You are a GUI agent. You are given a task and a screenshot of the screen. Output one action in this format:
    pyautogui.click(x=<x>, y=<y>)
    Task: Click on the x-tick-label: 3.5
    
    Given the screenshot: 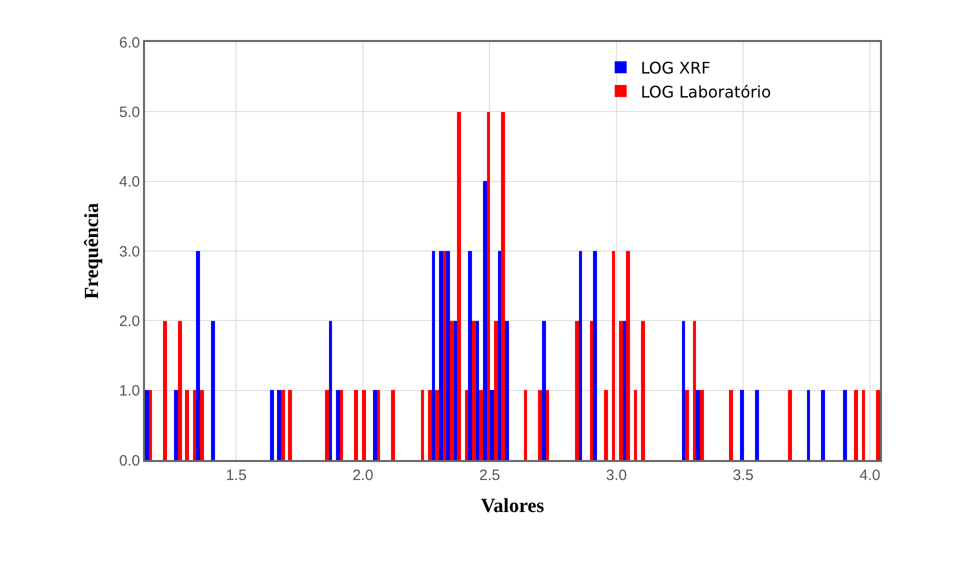 What is the action you would take?
    pyautogui.click(x=743, y=475)
    